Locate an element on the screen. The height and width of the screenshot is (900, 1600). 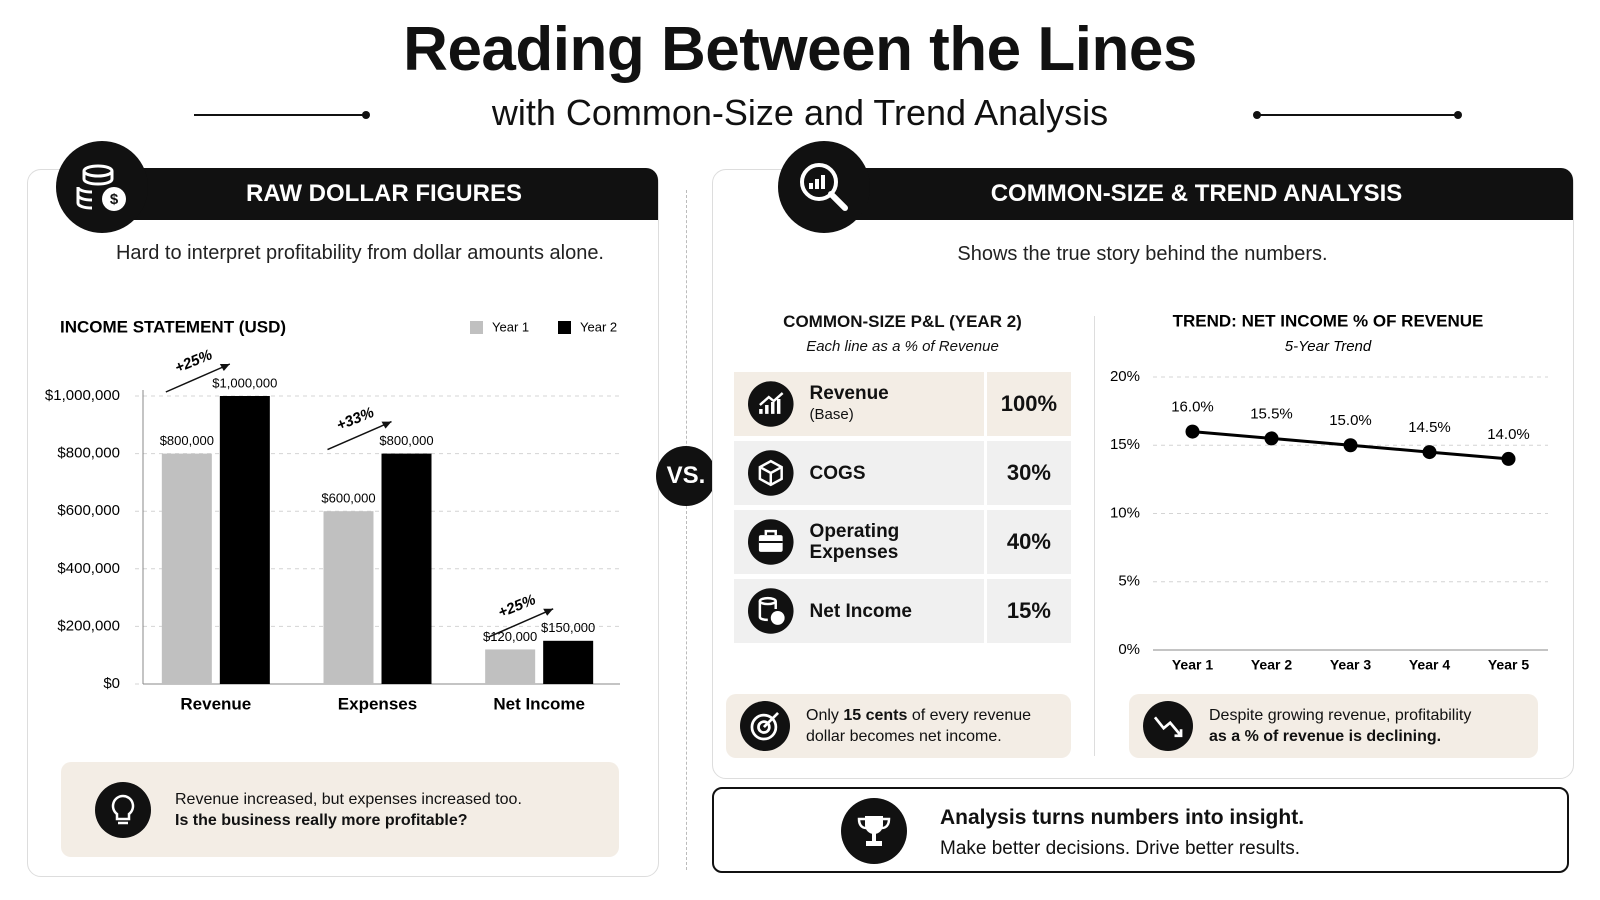
value-label: $1,000,000 is located at coordinates (244, 382).